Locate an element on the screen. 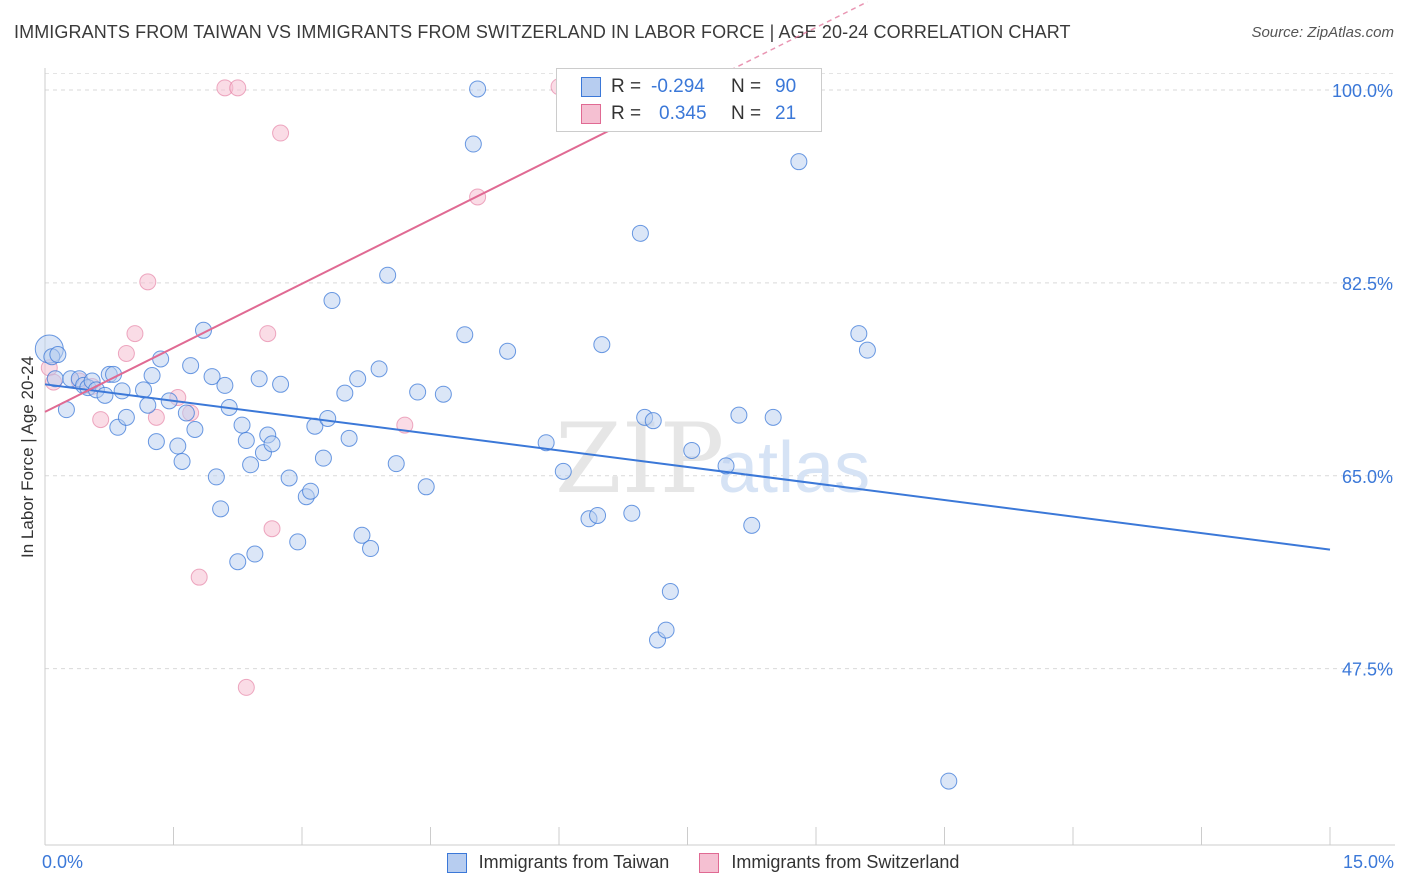 The width and height of the screenshot is (1406, 892). y-axis-label: In Labor Force | Age 20-24 is located at coordinates (27, 457).